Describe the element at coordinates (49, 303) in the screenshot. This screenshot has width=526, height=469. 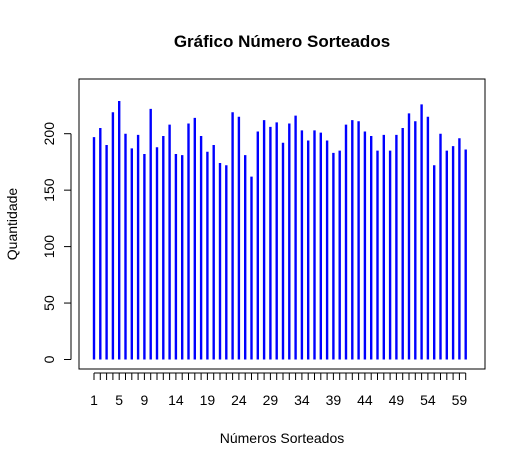
I see `y-tick-label: 50` at that location.